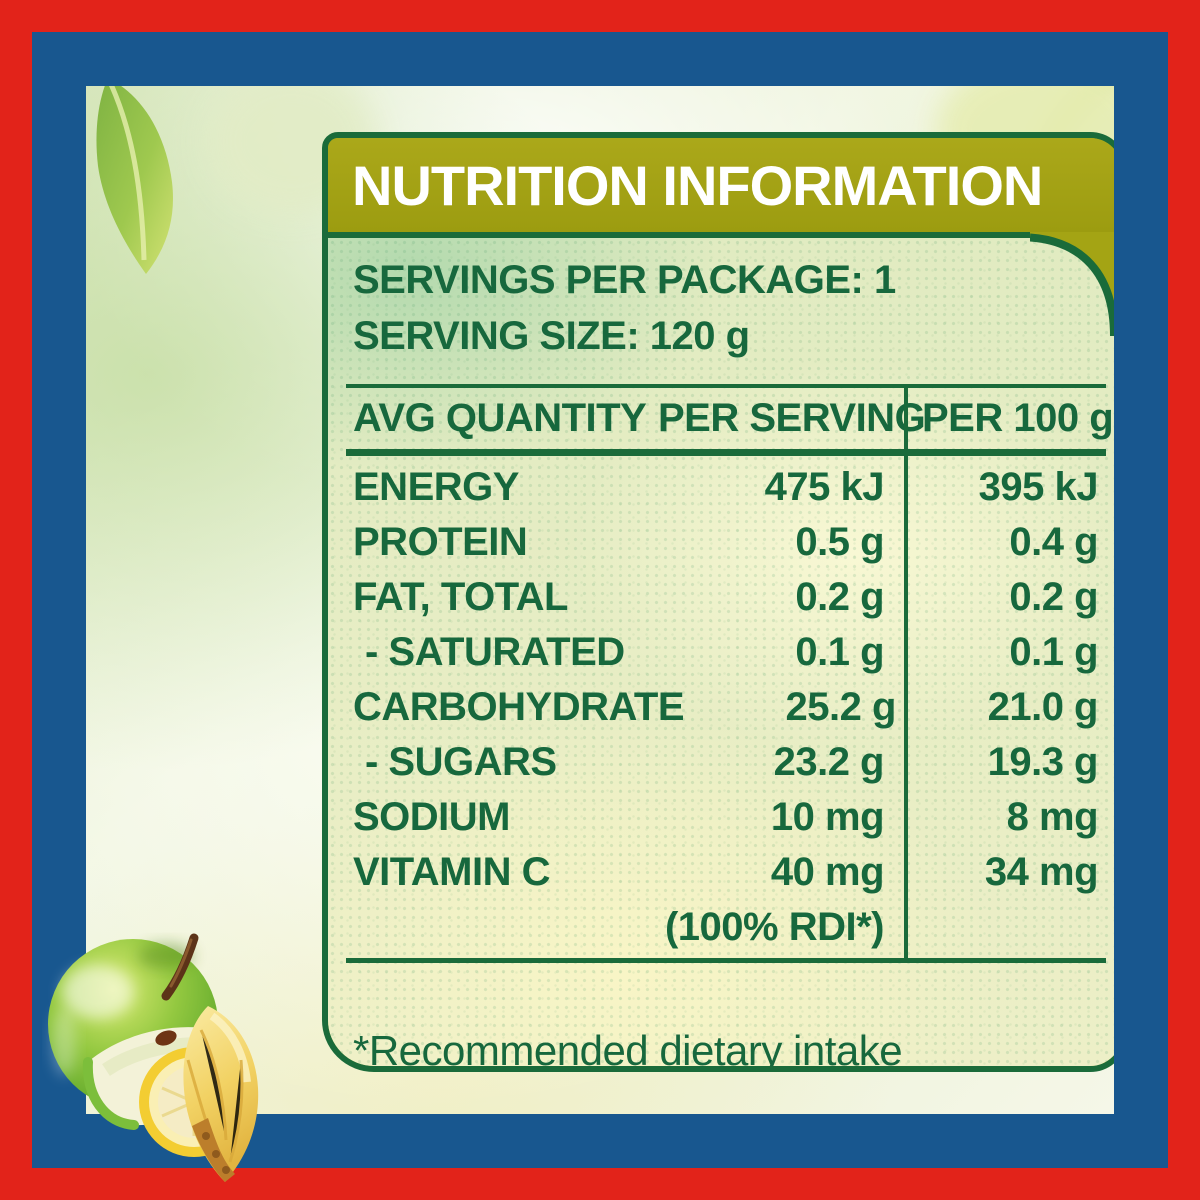  I want to click on value-per-100g: 0.2 g, so click(1053, 597).